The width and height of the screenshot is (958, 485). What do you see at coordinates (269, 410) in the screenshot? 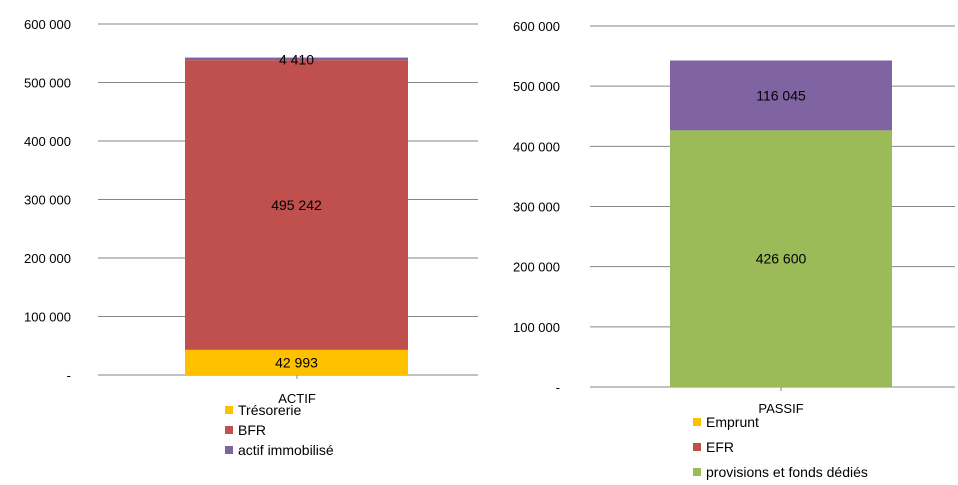
I see `legend-label: Trésorerie` at bounding box center [269, 410].